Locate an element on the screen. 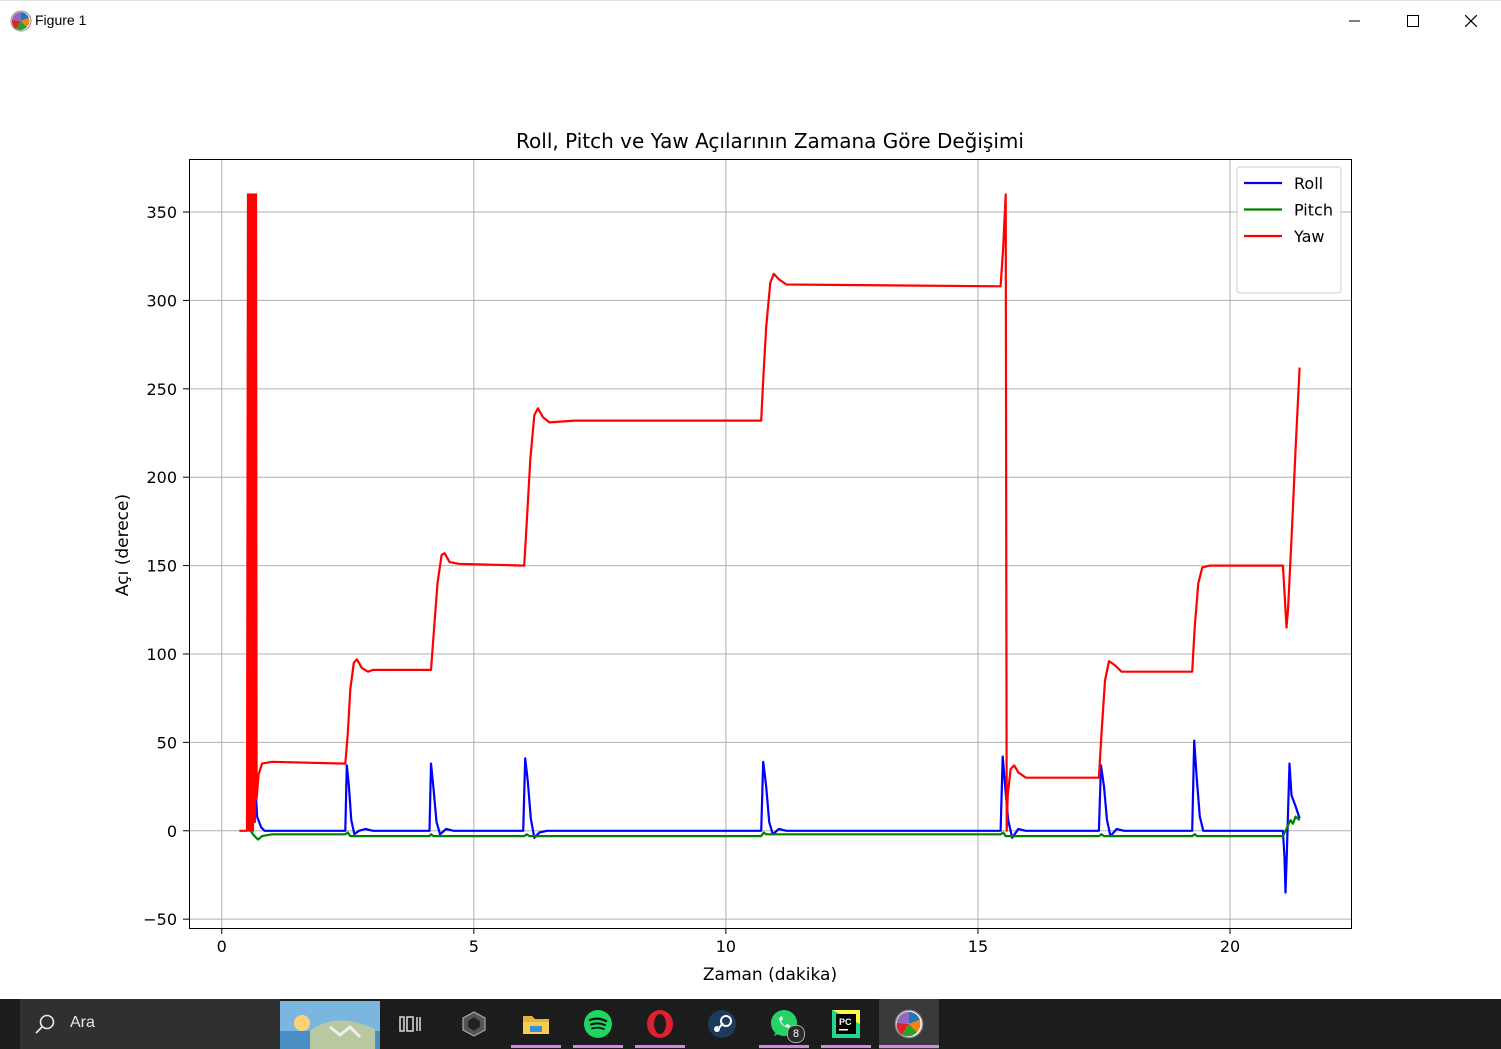  legend-box is located at coordinates (1289, 230).